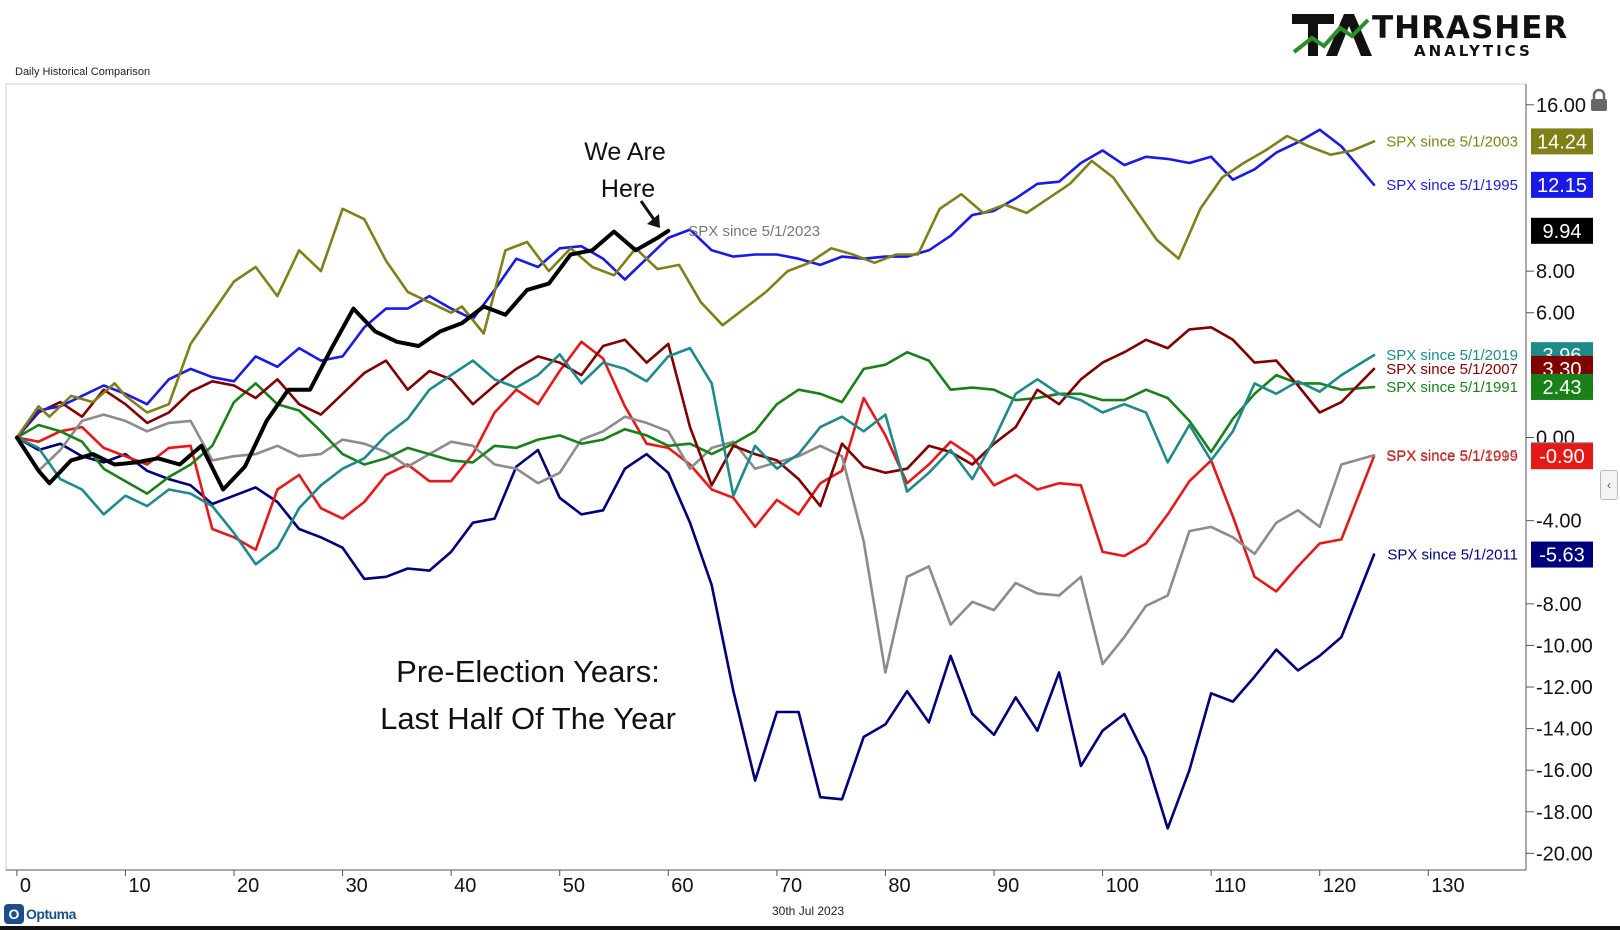 The image size is (1620, 930). I want to click on value-badge-label-s1991: 2.43, so click(1562, 388).